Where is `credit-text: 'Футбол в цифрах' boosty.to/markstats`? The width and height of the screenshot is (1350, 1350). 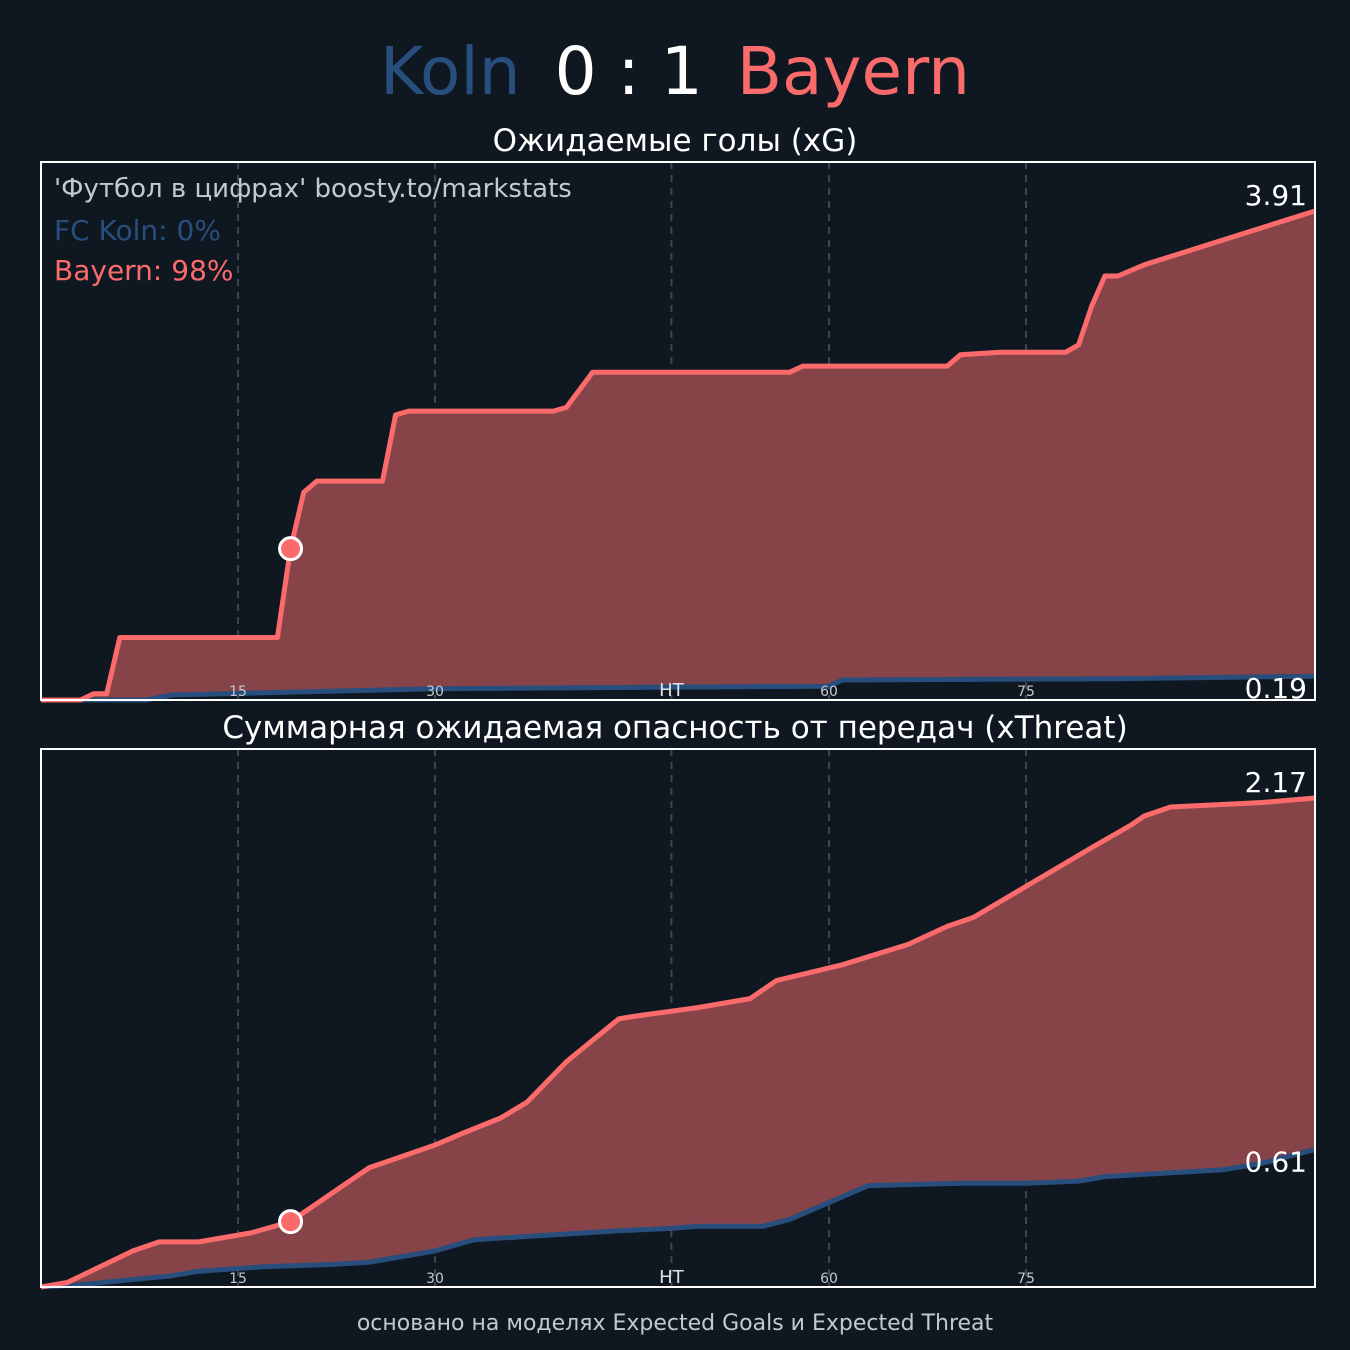
credit-text: 'Футбол в цифрах' boosty.to/markstats is located at coordinates (313, 189).